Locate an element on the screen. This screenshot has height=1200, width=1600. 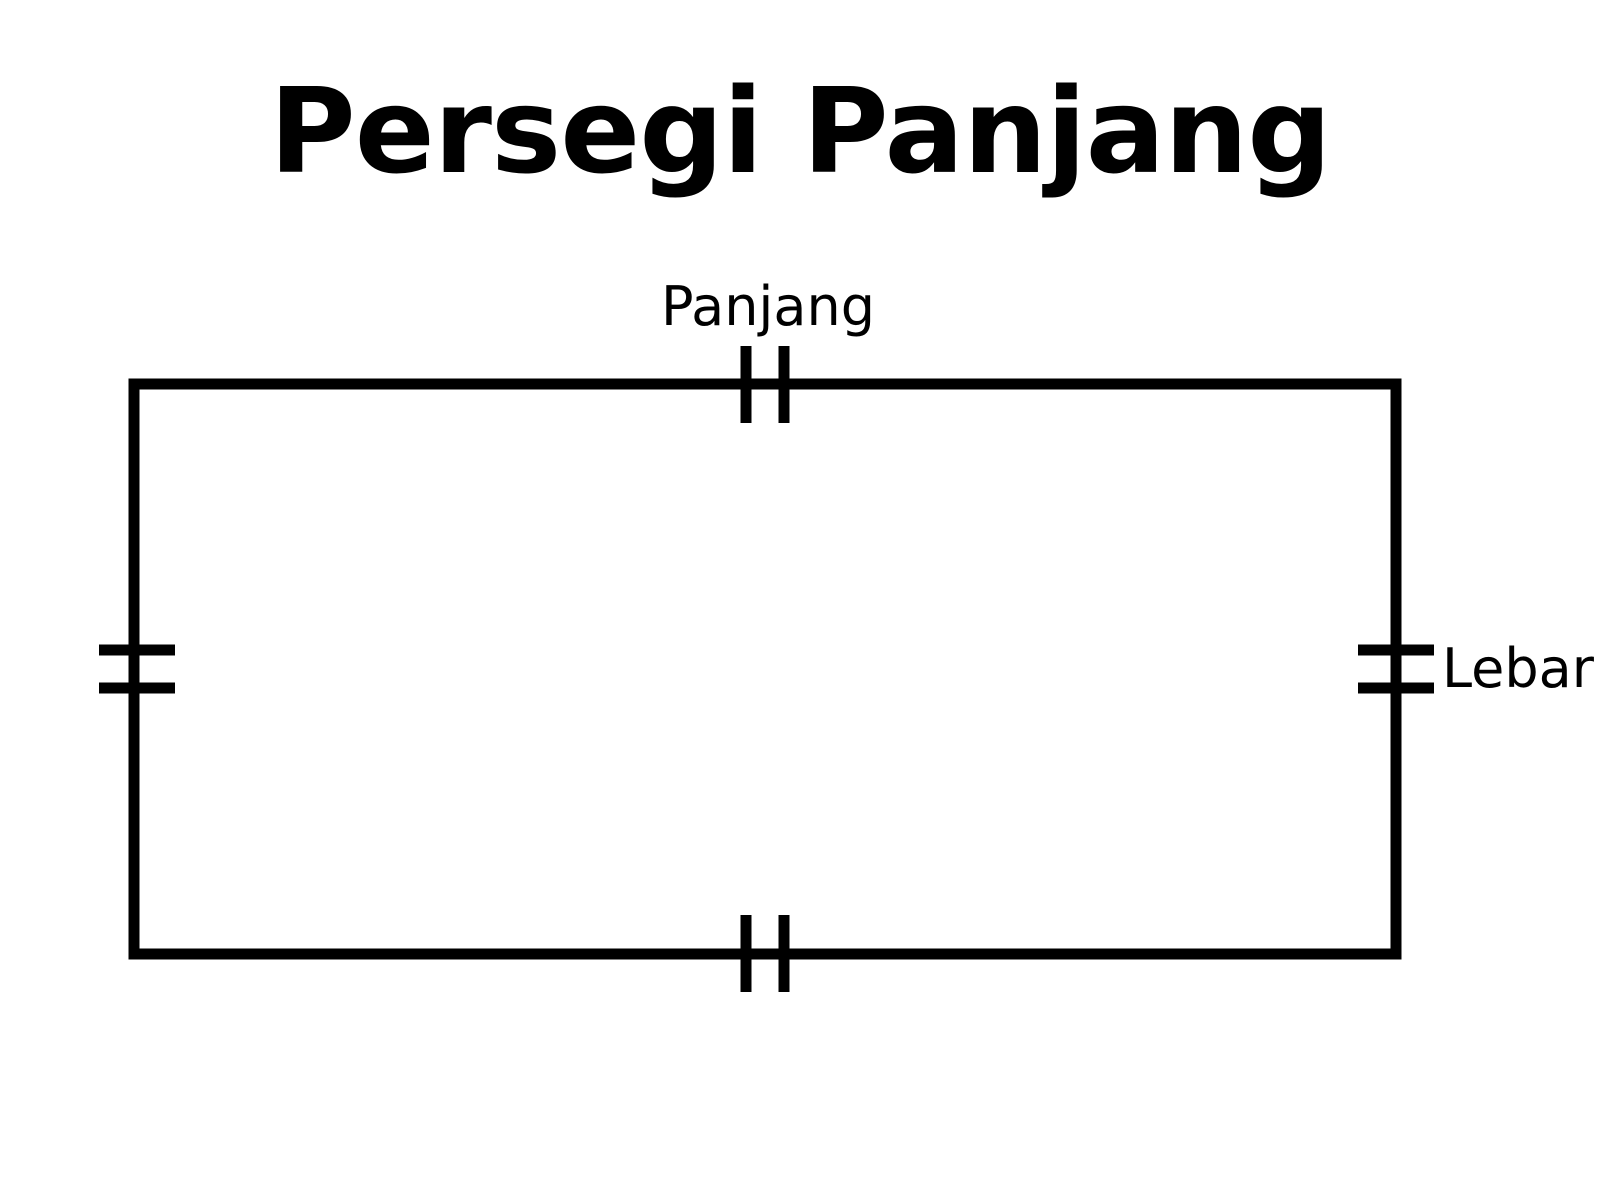
length-label: Panjang is located at coordinates (768, 306).